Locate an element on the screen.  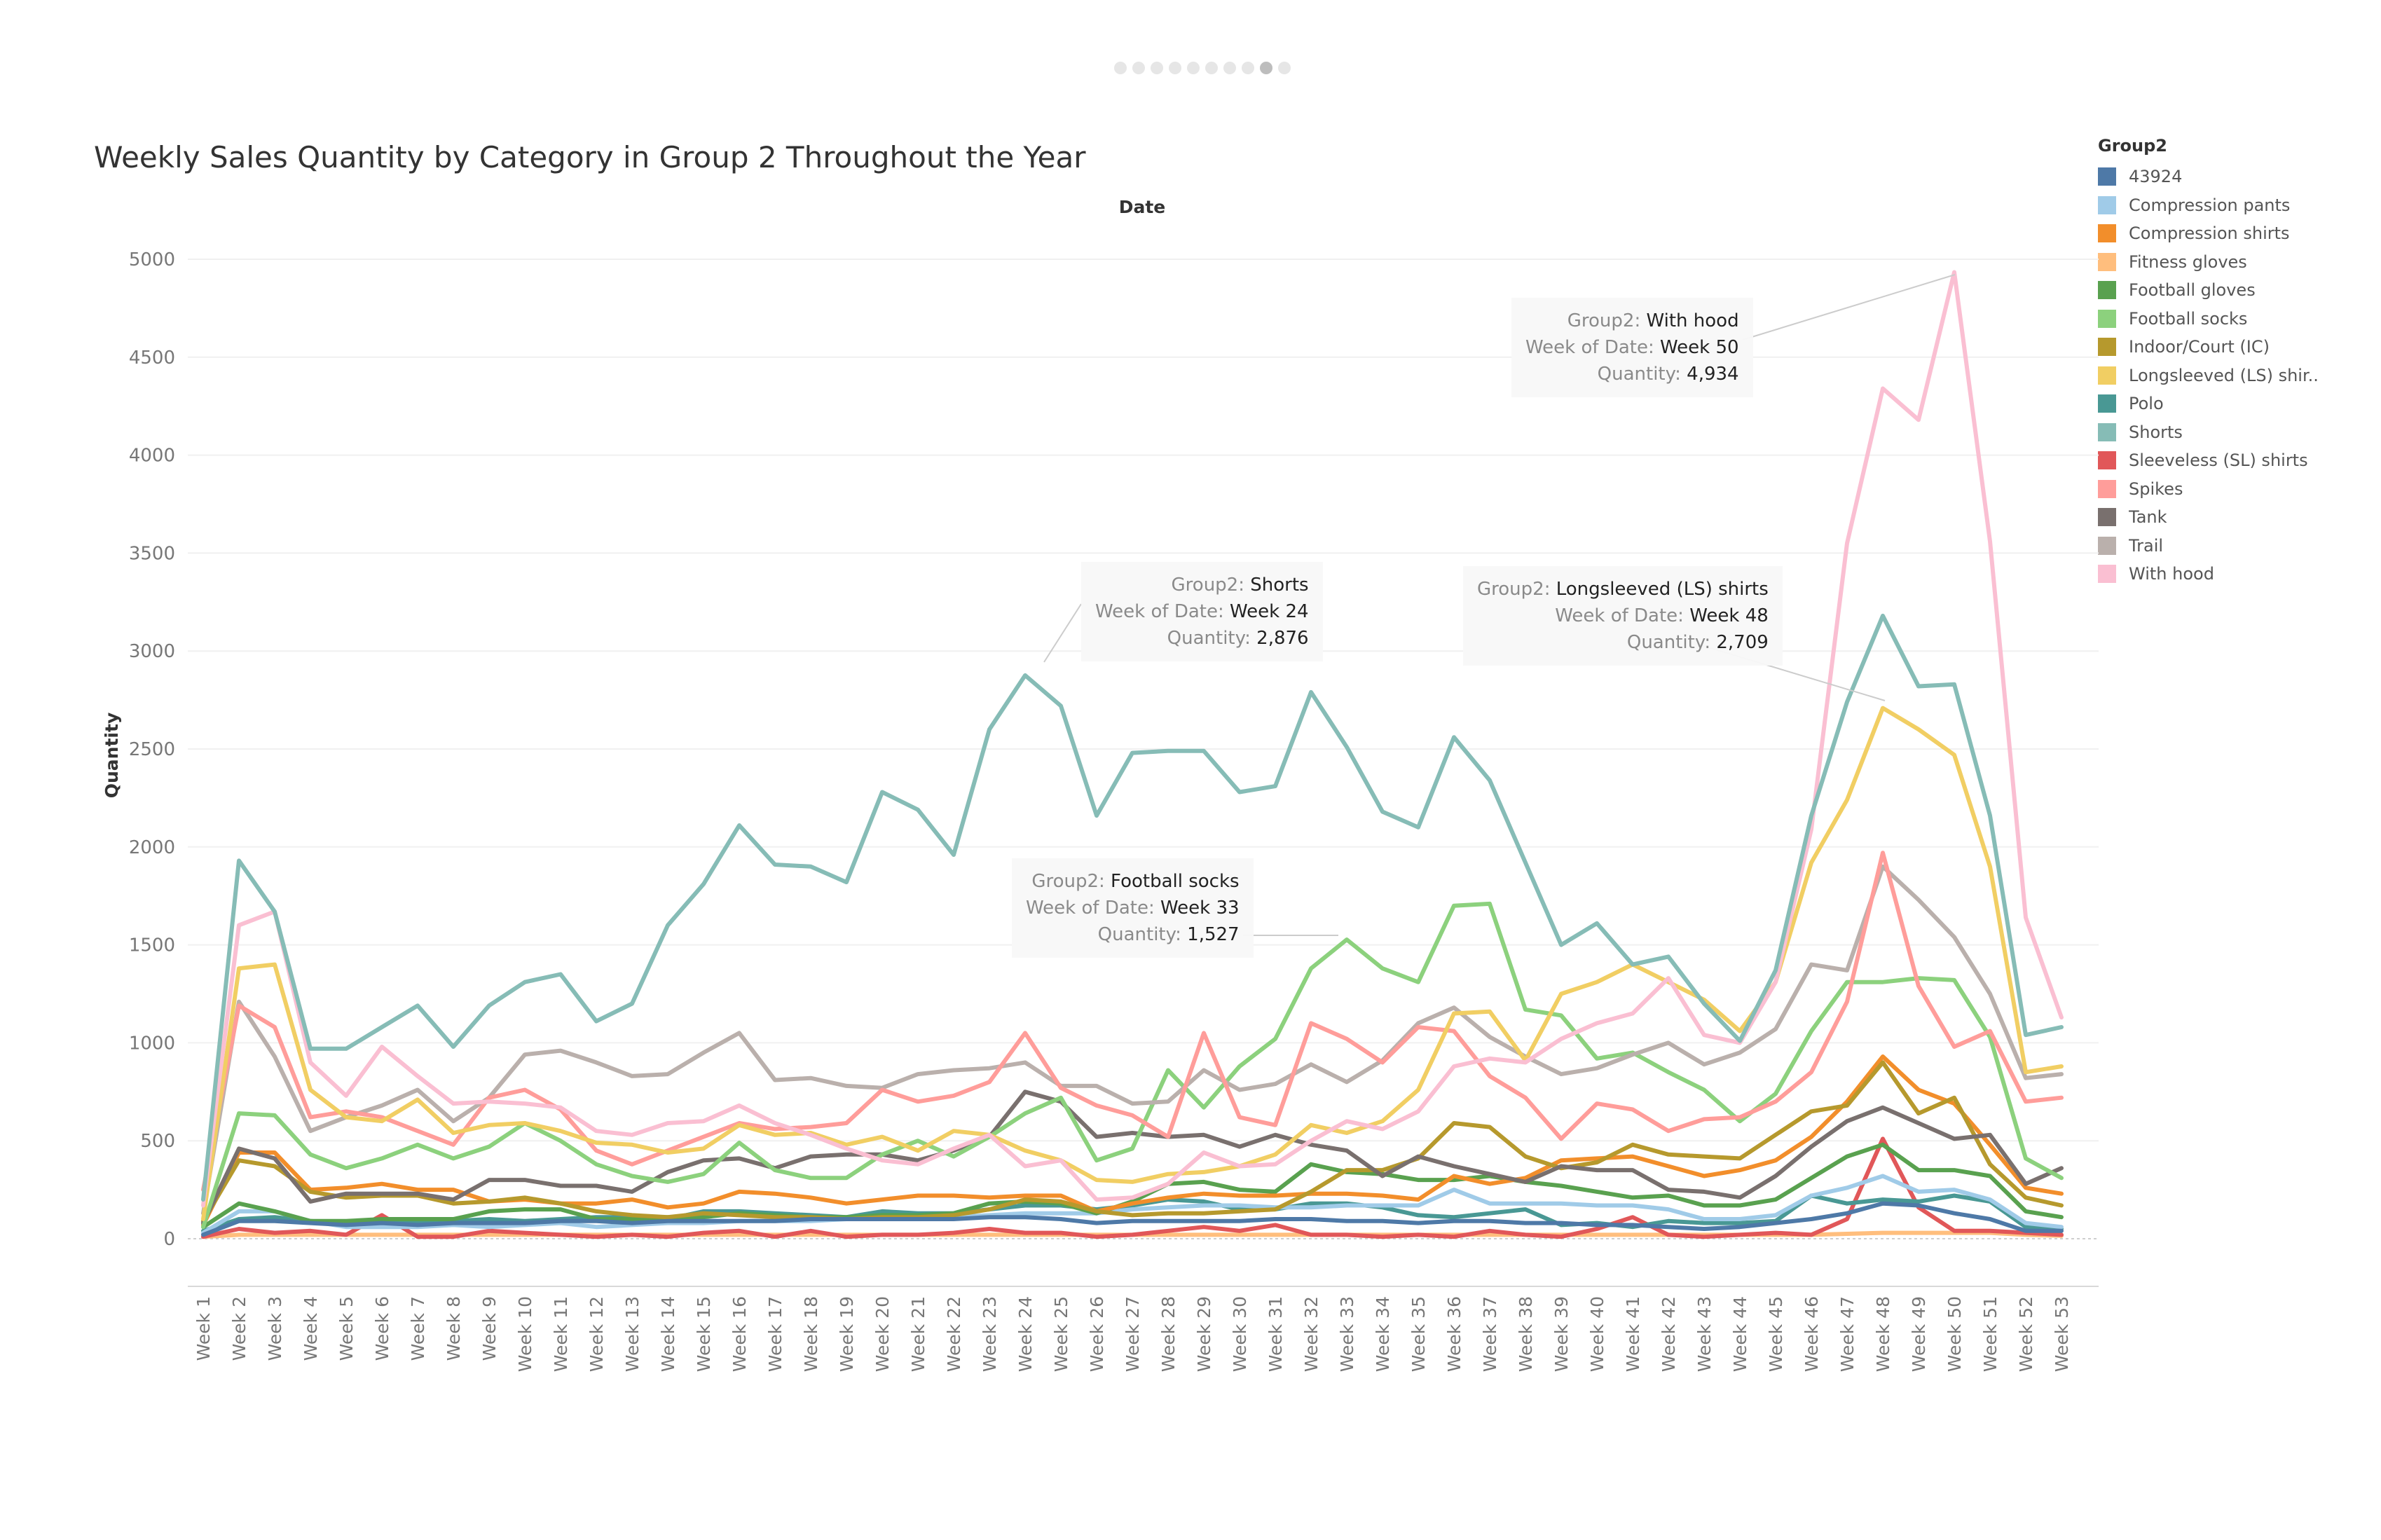
x-tick-label: Week 39 is located at coordinates (1561, 1334).